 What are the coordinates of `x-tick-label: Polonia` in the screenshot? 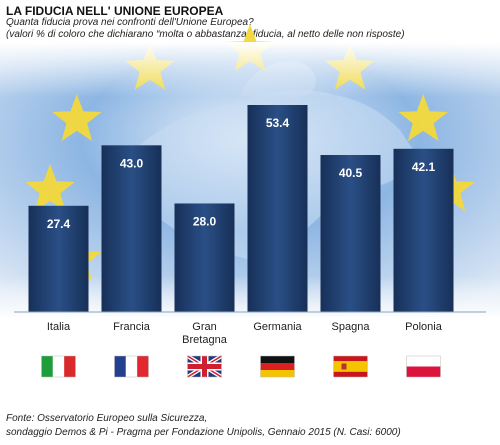 It's located at (424, 327).